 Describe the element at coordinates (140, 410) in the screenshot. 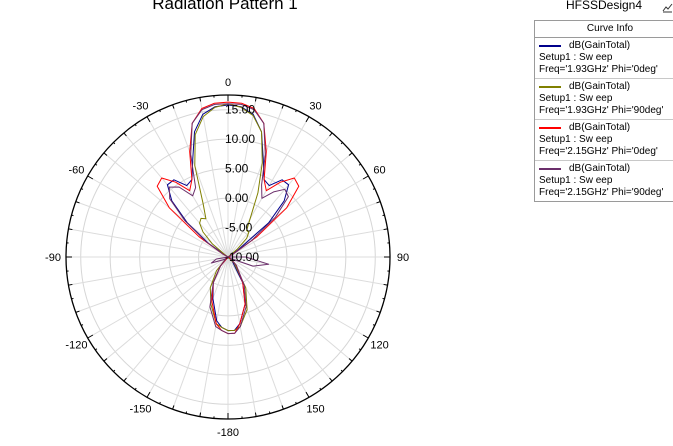

I see `theta-tick-label: -150` at that location.